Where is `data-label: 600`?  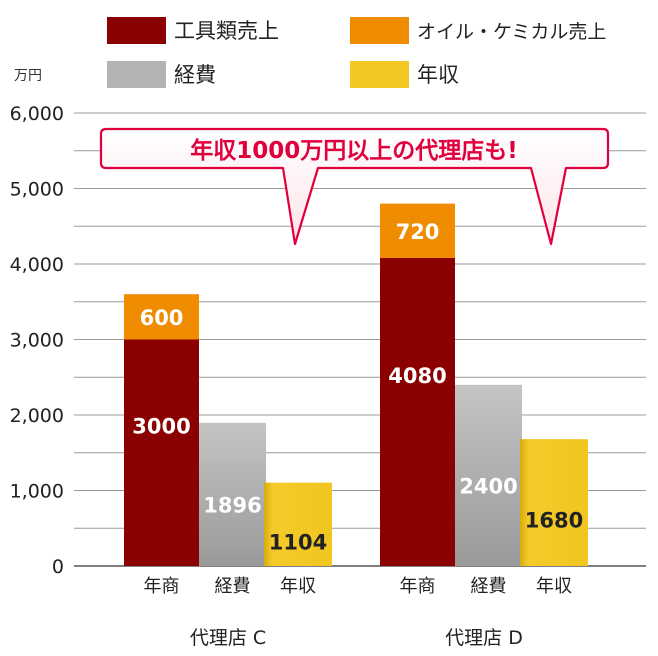
data-label: 600 is located at coordinates (162, 318).